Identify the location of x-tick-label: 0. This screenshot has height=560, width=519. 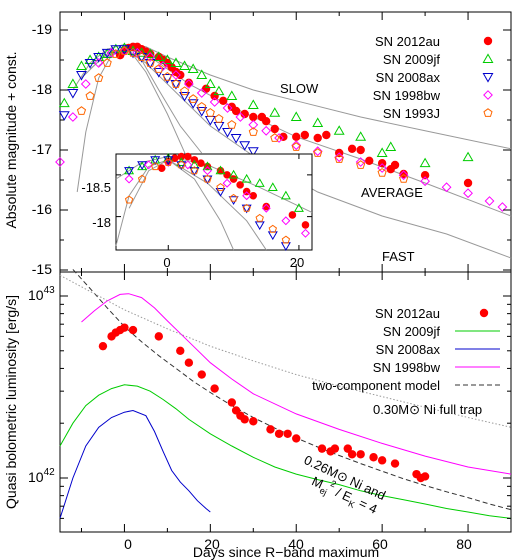
(128, 544).